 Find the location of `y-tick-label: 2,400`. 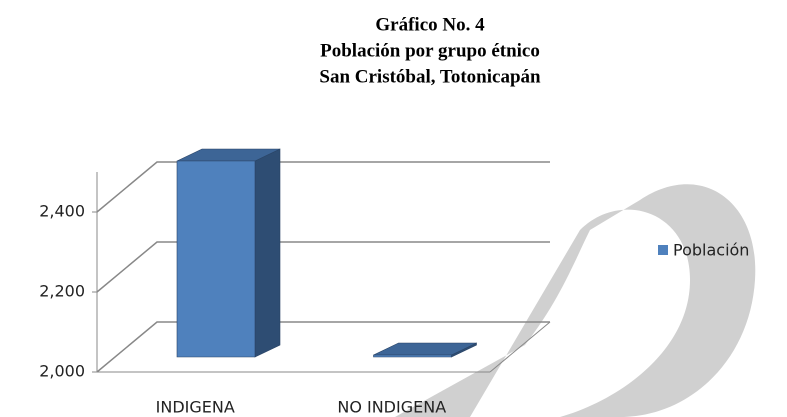

y-tick-label: 2,400 is located at coordinates (62, 211).